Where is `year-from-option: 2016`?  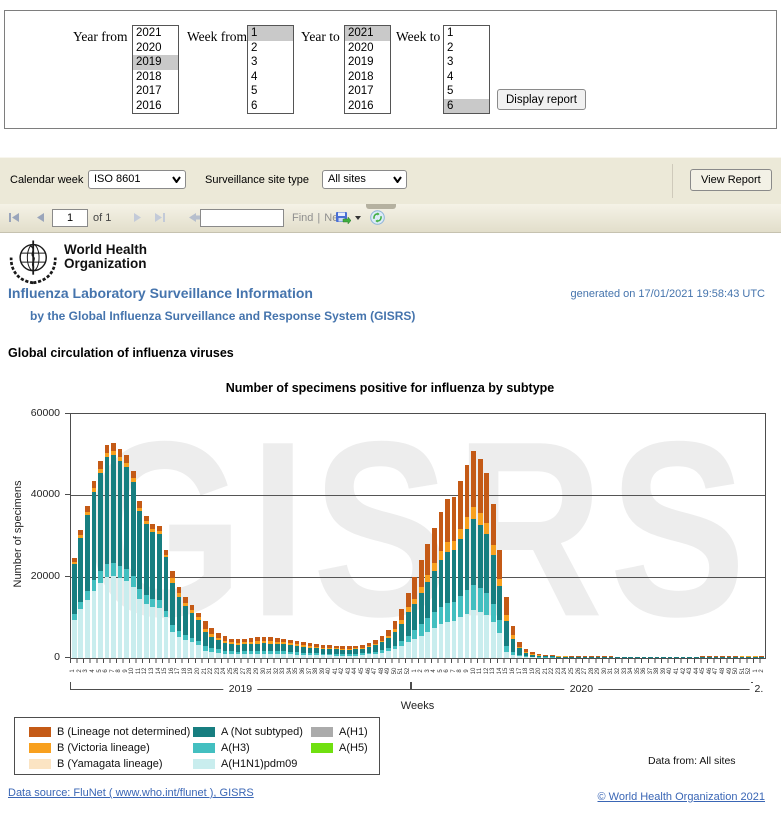 year-from-option: 2016 is located at coordinates (155, 105).